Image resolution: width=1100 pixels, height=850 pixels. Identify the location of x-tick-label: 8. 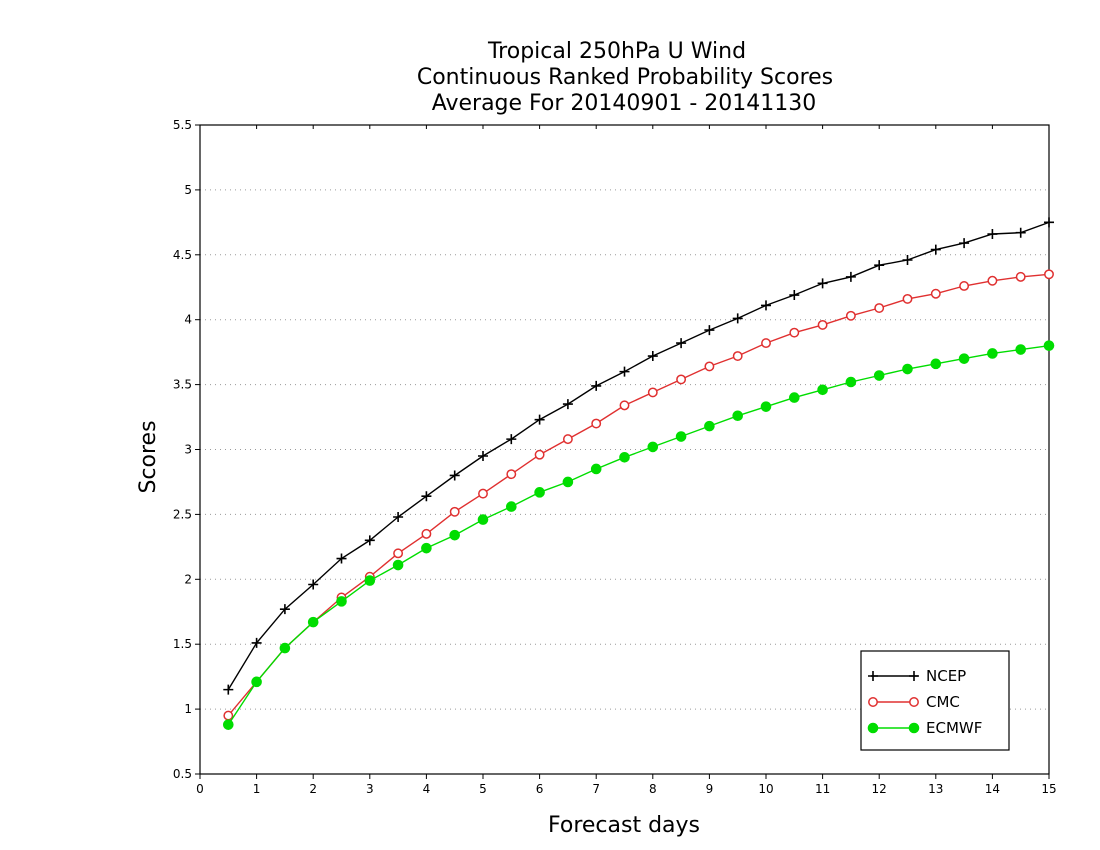
(653, 789).